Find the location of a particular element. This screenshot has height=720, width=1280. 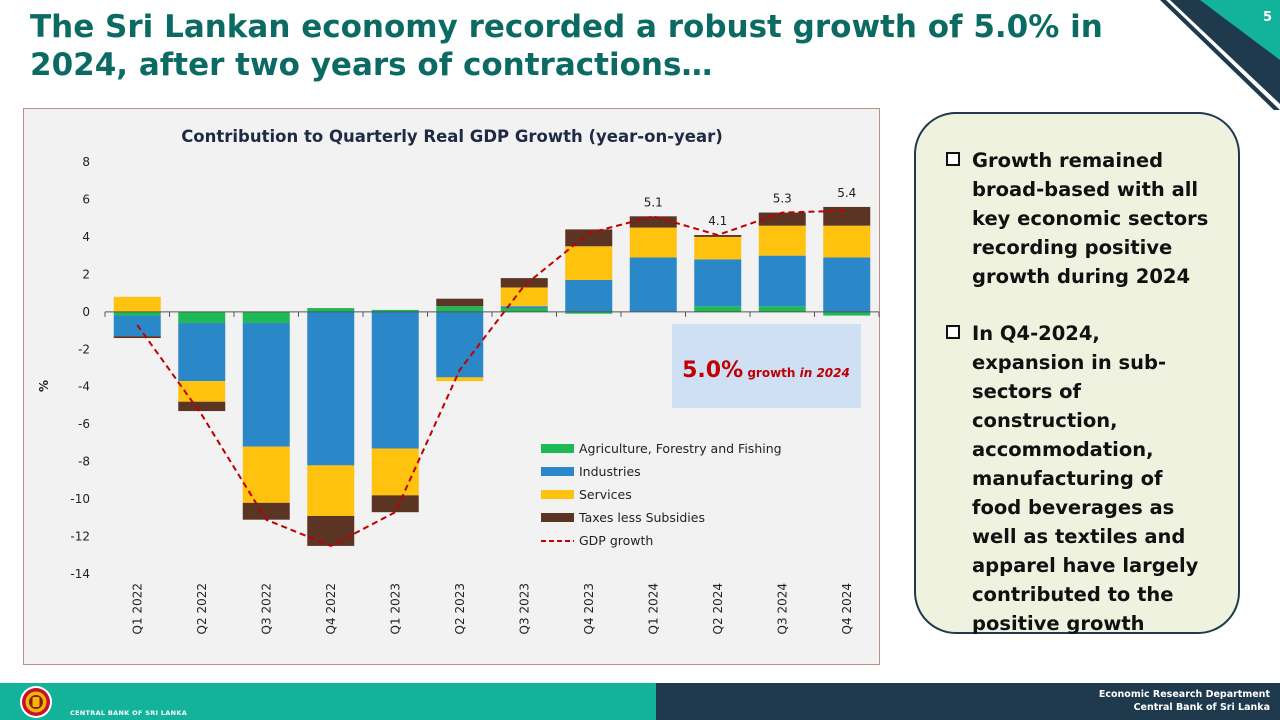

data-label: 4.1 is located at coordinates (717, 221).